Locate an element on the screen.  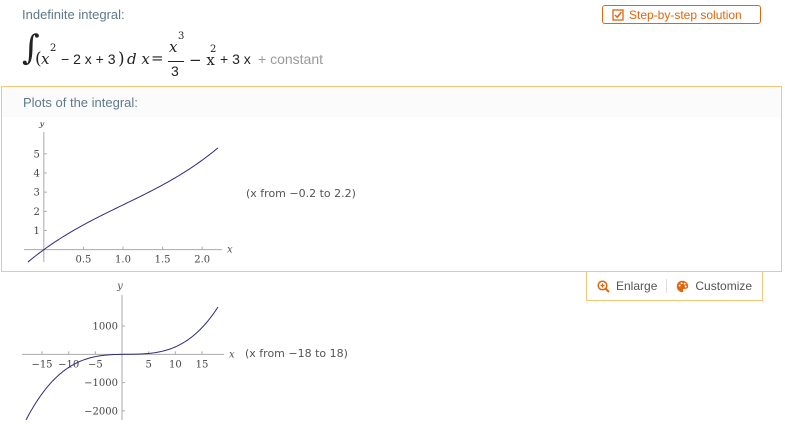
x-tick-label: 5 is located at coordinates (148, 364).